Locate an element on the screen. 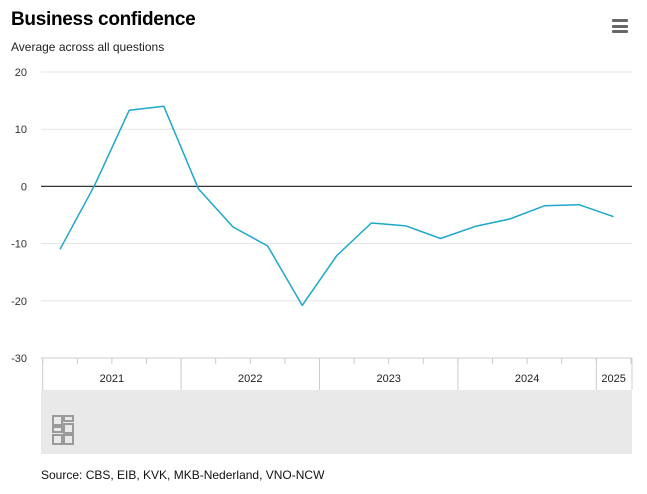 This screenshot has height=494, width=647. range-navigator is located at coordinates (336, 422).